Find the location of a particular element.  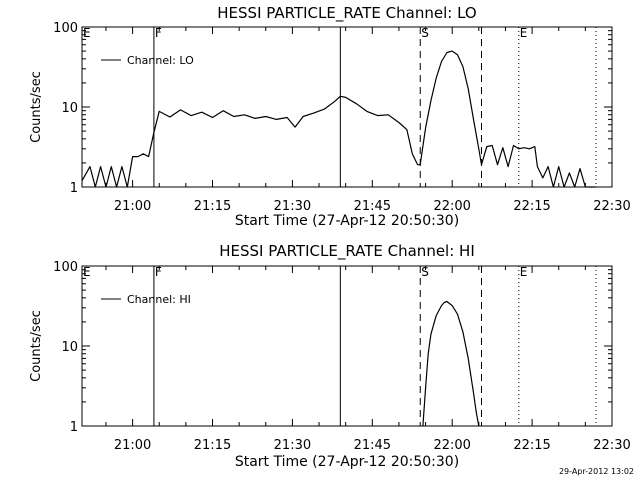

legend-label: Channel: HI is located at coordinates (159, 299).